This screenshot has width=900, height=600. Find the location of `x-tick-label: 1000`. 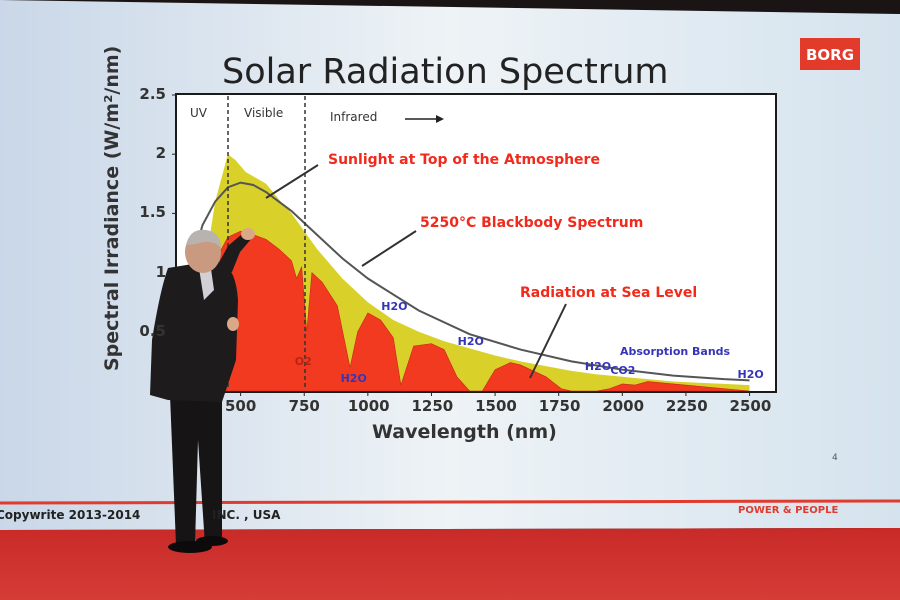

x-tick-label: 1000 is located at coordinates (368, 406).